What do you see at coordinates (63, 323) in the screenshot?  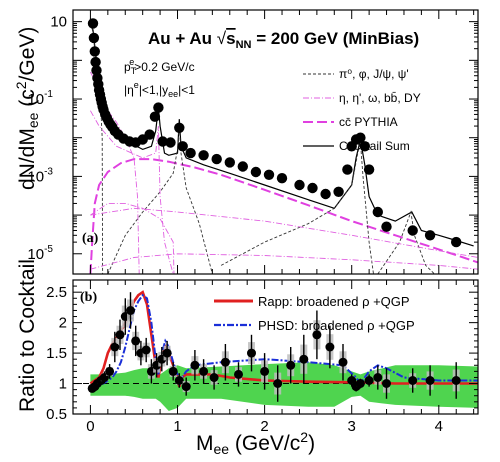 I see `y-tick-label-b: 2` at bounding box center [63, 323].